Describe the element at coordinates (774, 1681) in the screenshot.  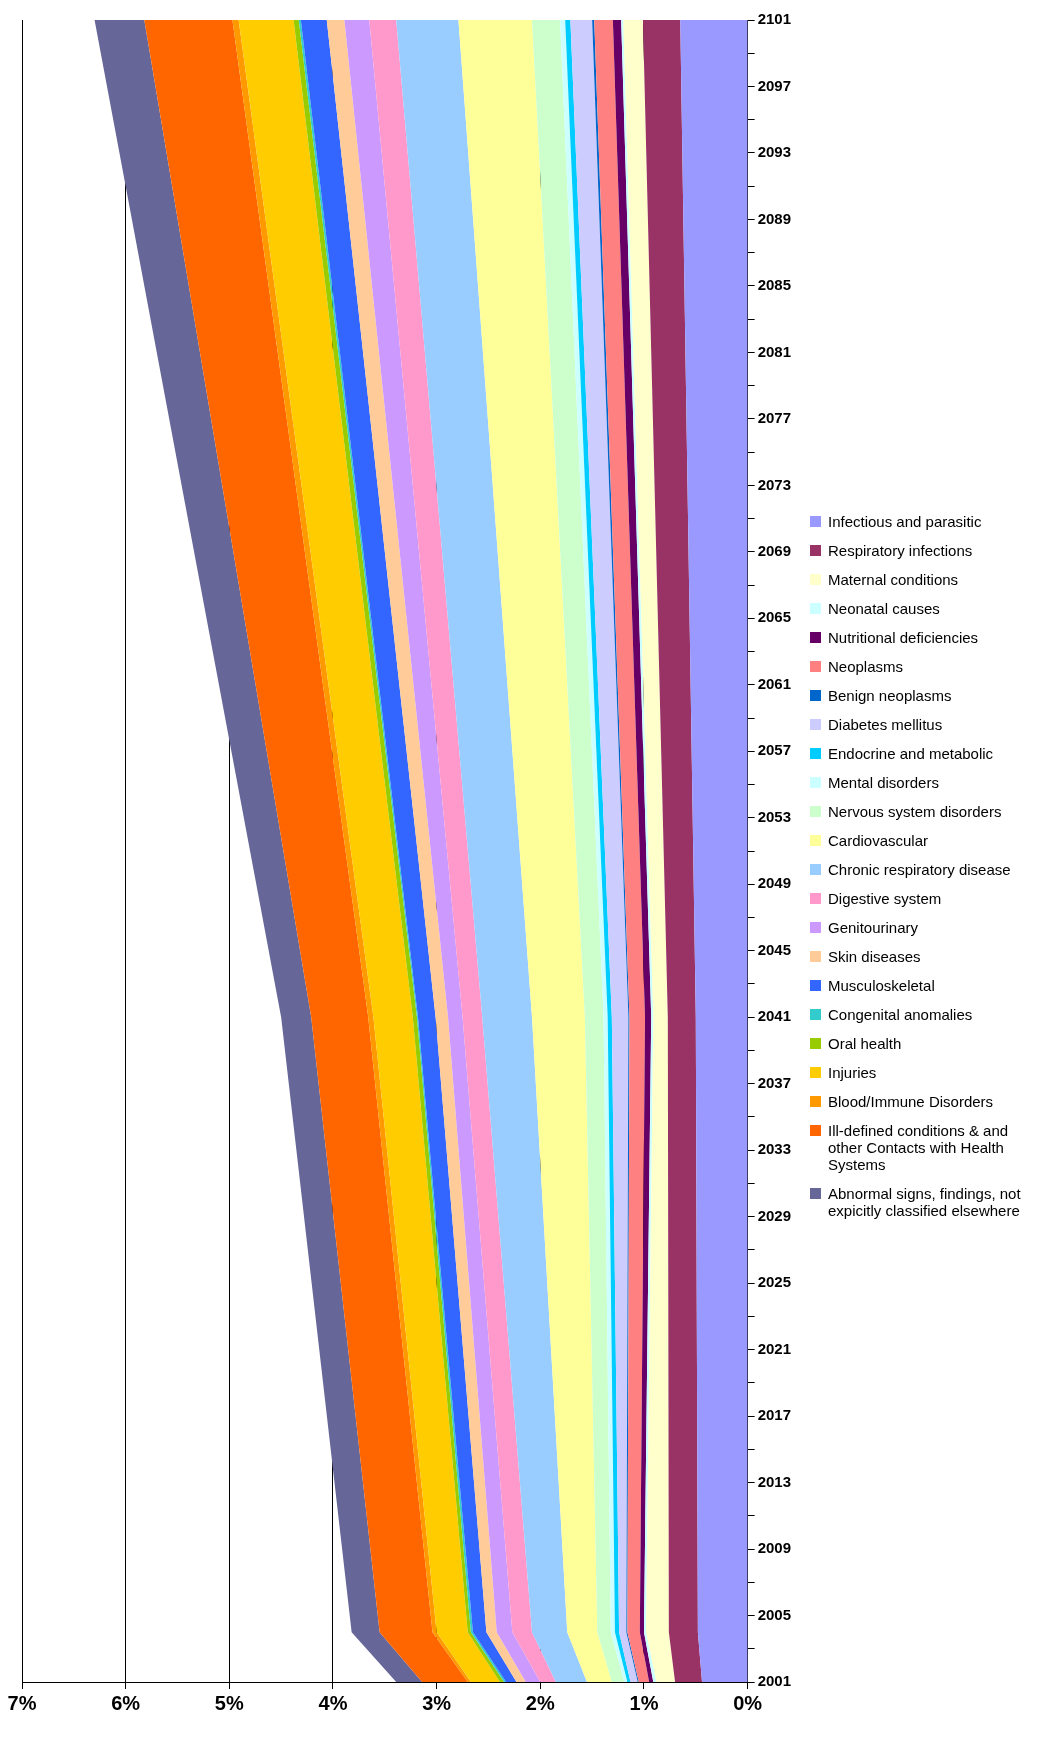
I see `y-tick-label: 2001` at that location.